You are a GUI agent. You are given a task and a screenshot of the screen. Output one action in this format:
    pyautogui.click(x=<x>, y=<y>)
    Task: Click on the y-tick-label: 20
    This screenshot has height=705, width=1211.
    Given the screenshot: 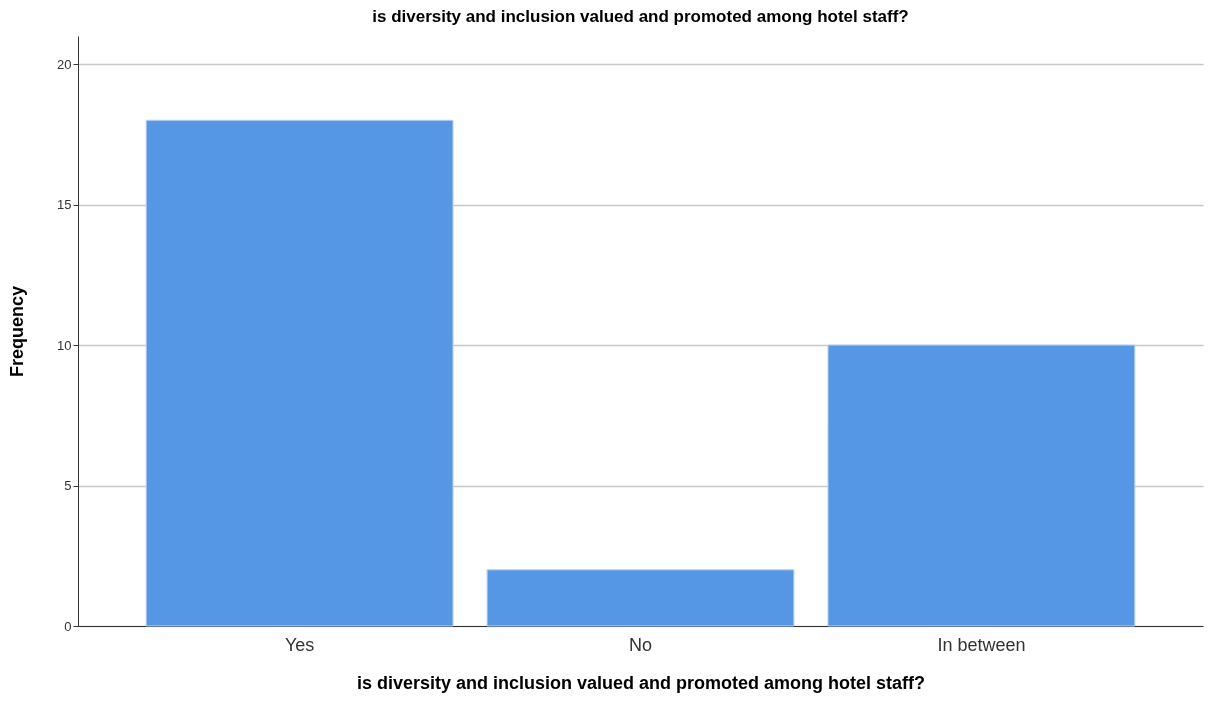 What is the action you would take?
    pyautogui.click(x=64, y=64)
    